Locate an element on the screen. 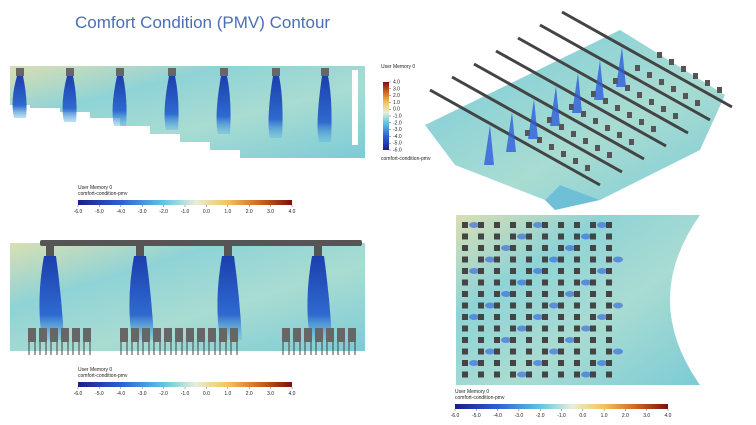 Image resolution: width=756 pixels, height=425 pixels. tick-label: 0.0 is located at coordinates (582, 416).